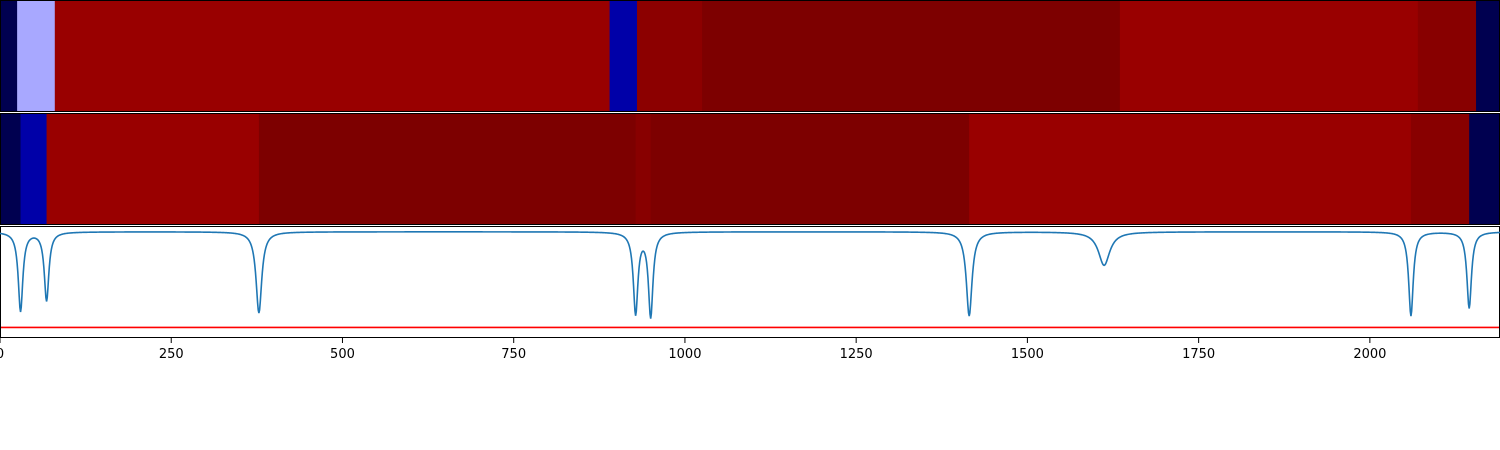 The image size is (1500, 450). Describe the element at coordinates (1198, 354) in the screenshot. I see `x-tick-label-1750: 1750` at that location.